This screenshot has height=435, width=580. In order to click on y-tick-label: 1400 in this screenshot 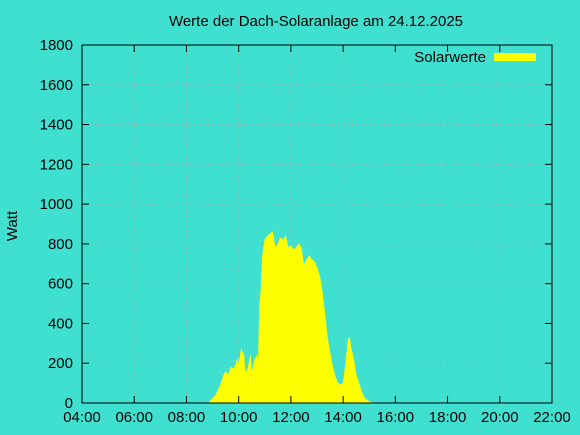, I will do `click(56, 125)`.